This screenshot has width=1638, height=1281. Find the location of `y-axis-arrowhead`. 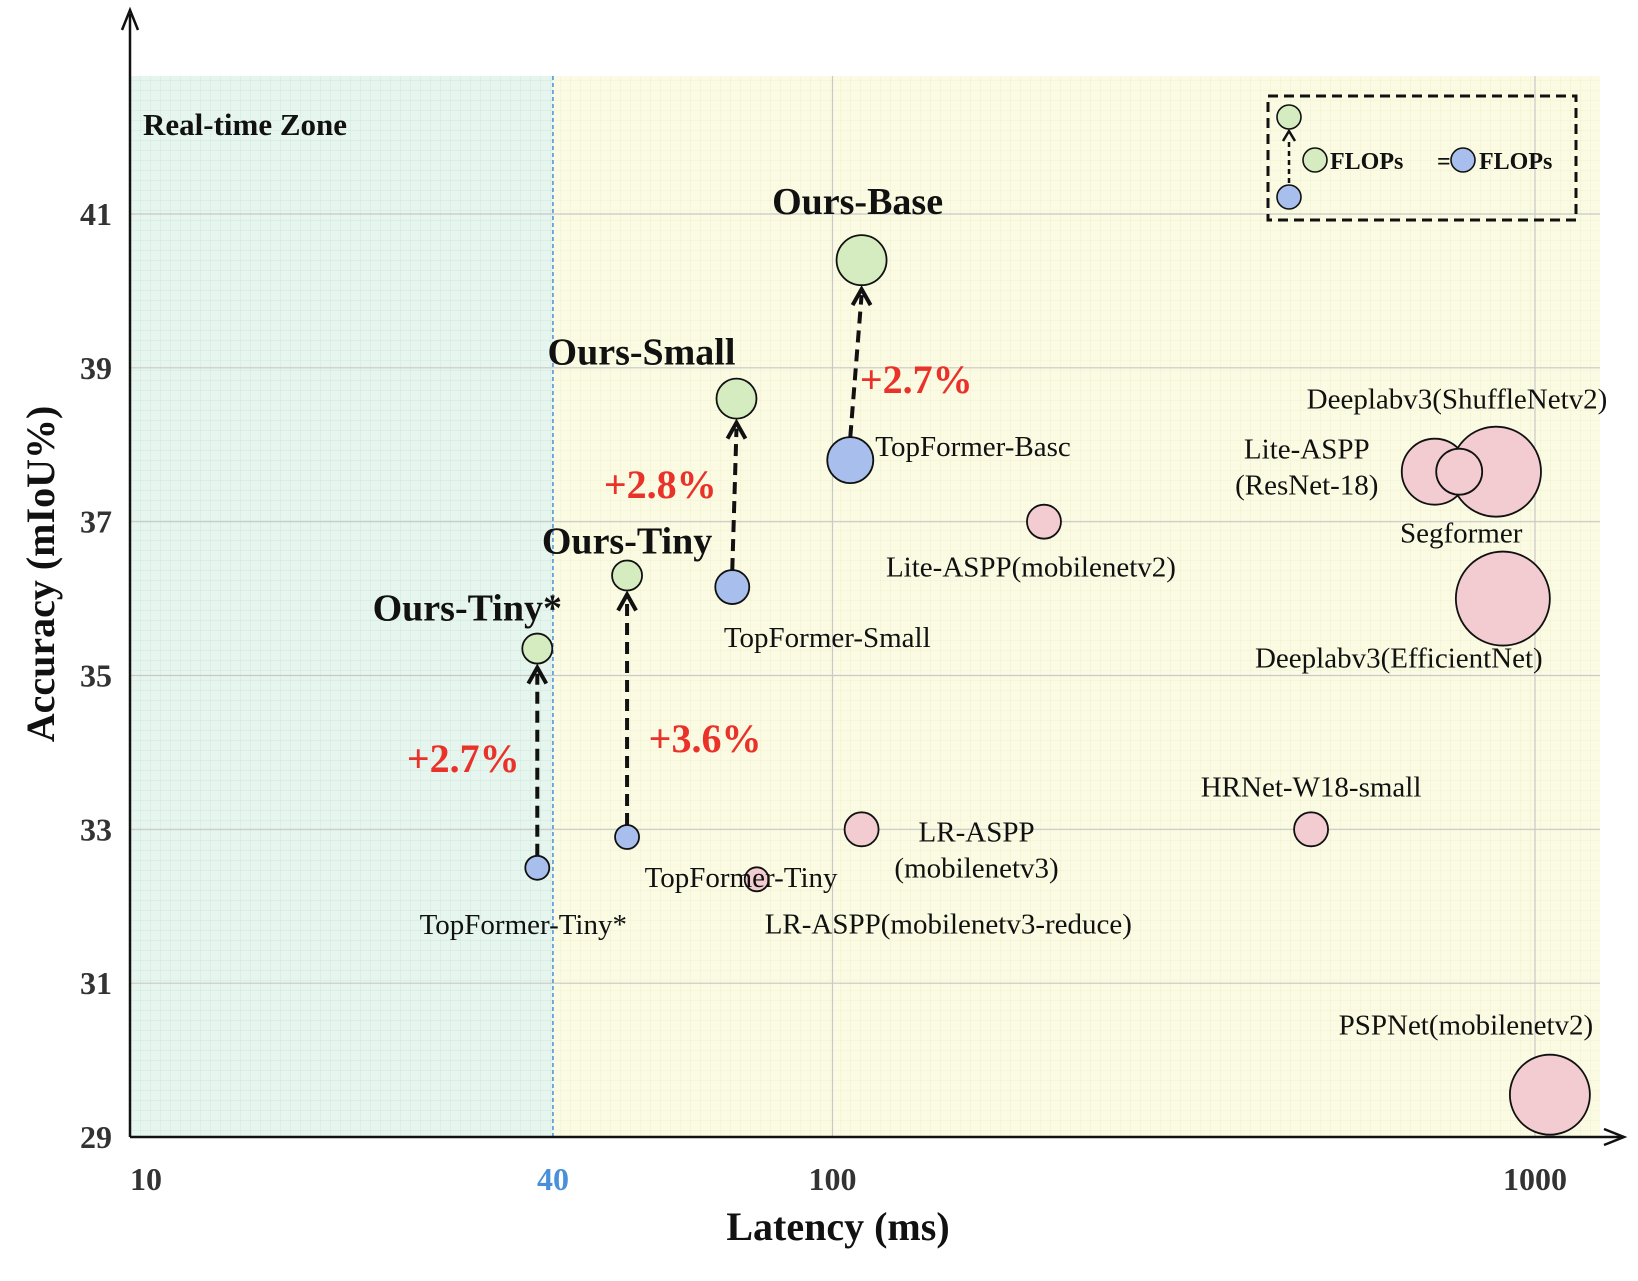

y-axis-arrowhead is located at coordinates (130, 18).